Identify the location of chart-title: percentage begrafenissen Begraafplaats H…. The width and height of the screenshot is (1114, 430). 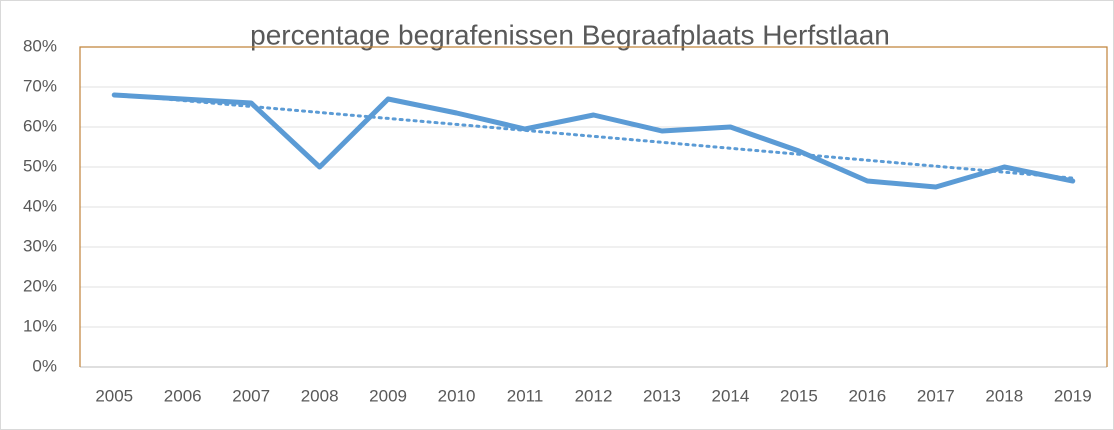
(570, 34).